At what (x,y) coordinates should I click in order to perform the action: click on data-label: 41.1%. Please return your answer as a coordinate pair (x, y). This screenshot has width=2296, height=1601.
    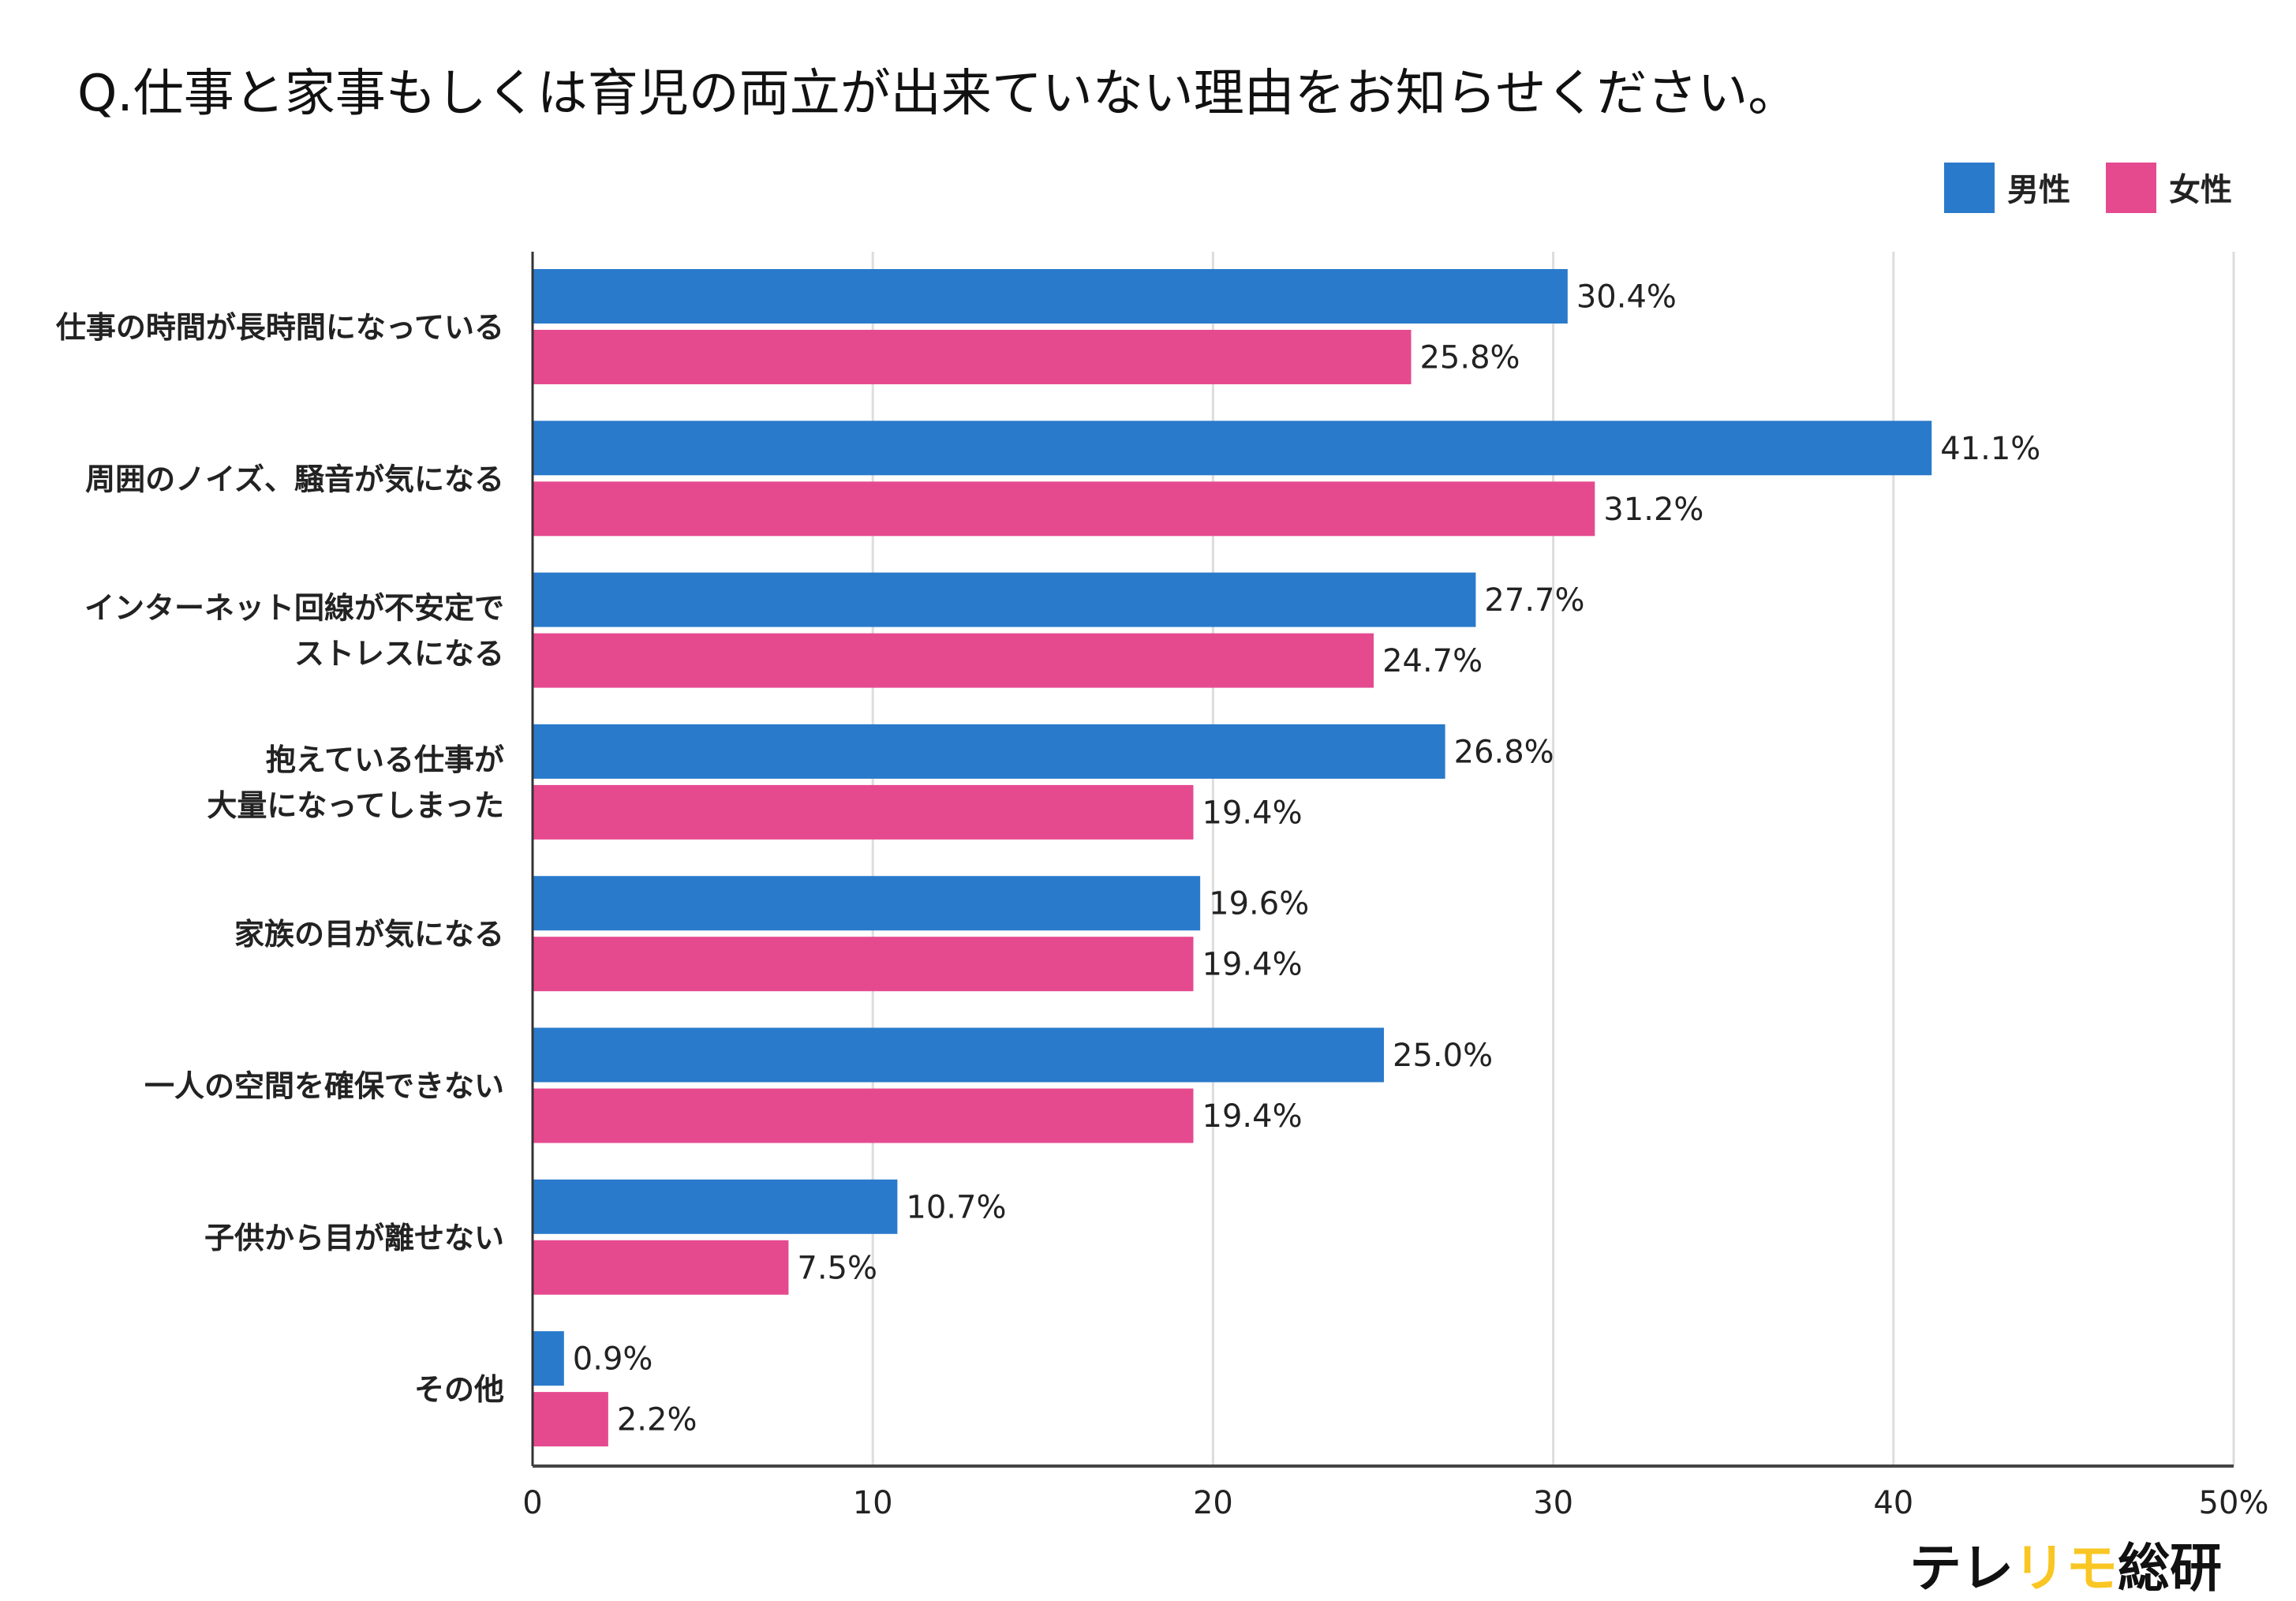
    Looking at the image, I should click on (1990, 449).